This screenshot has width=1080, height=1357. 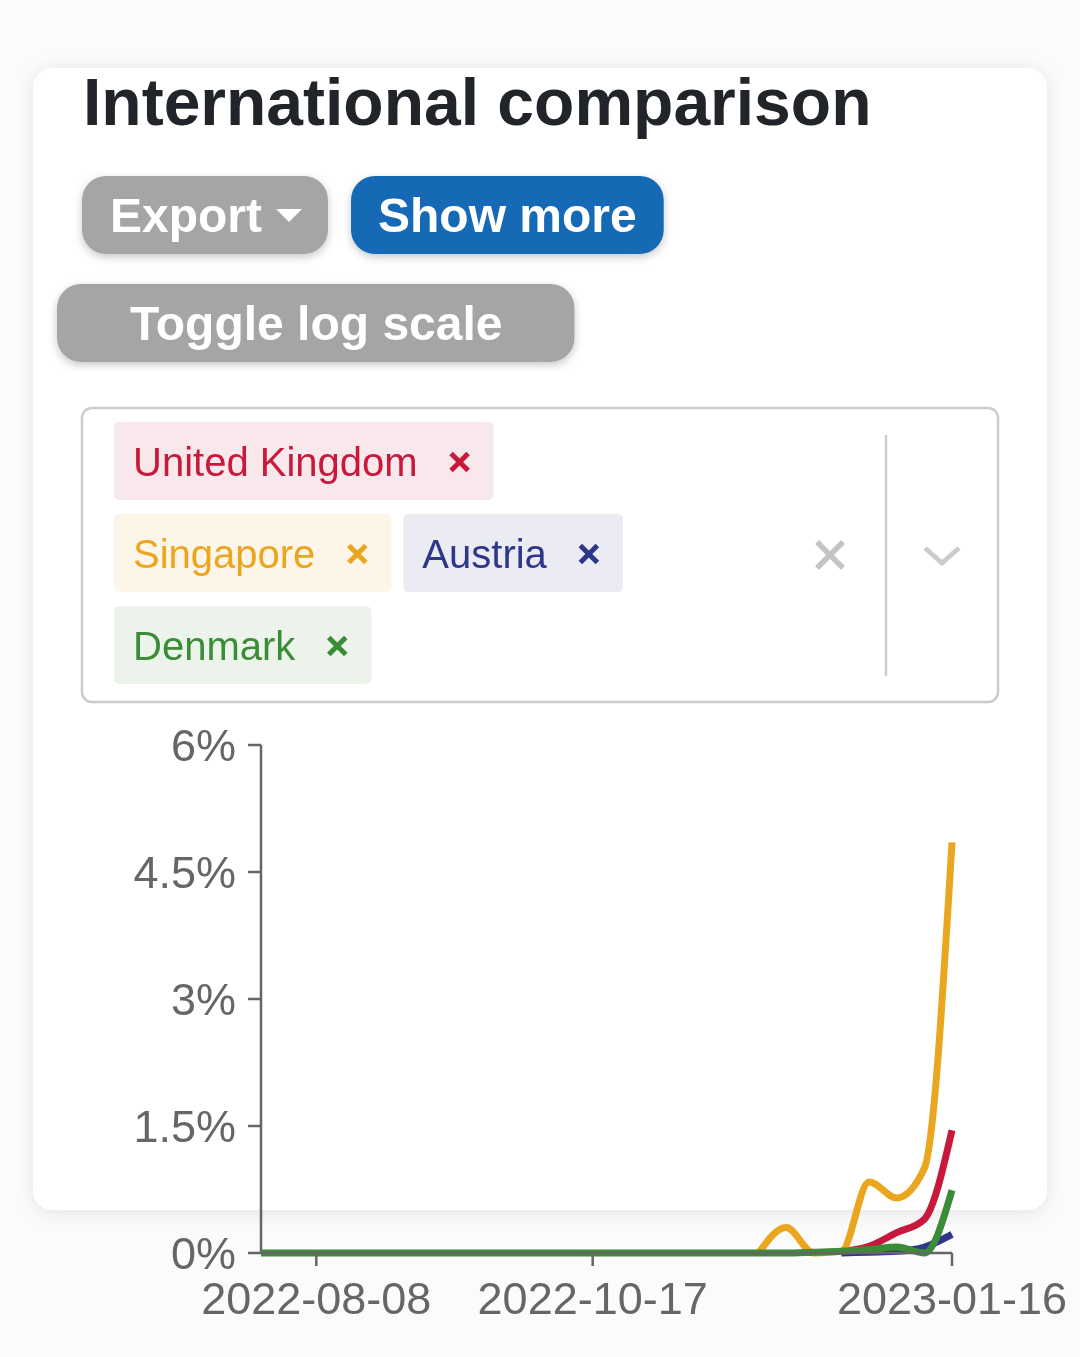 I want to click on legend-label: Singapore, so click(x=224, y=554).